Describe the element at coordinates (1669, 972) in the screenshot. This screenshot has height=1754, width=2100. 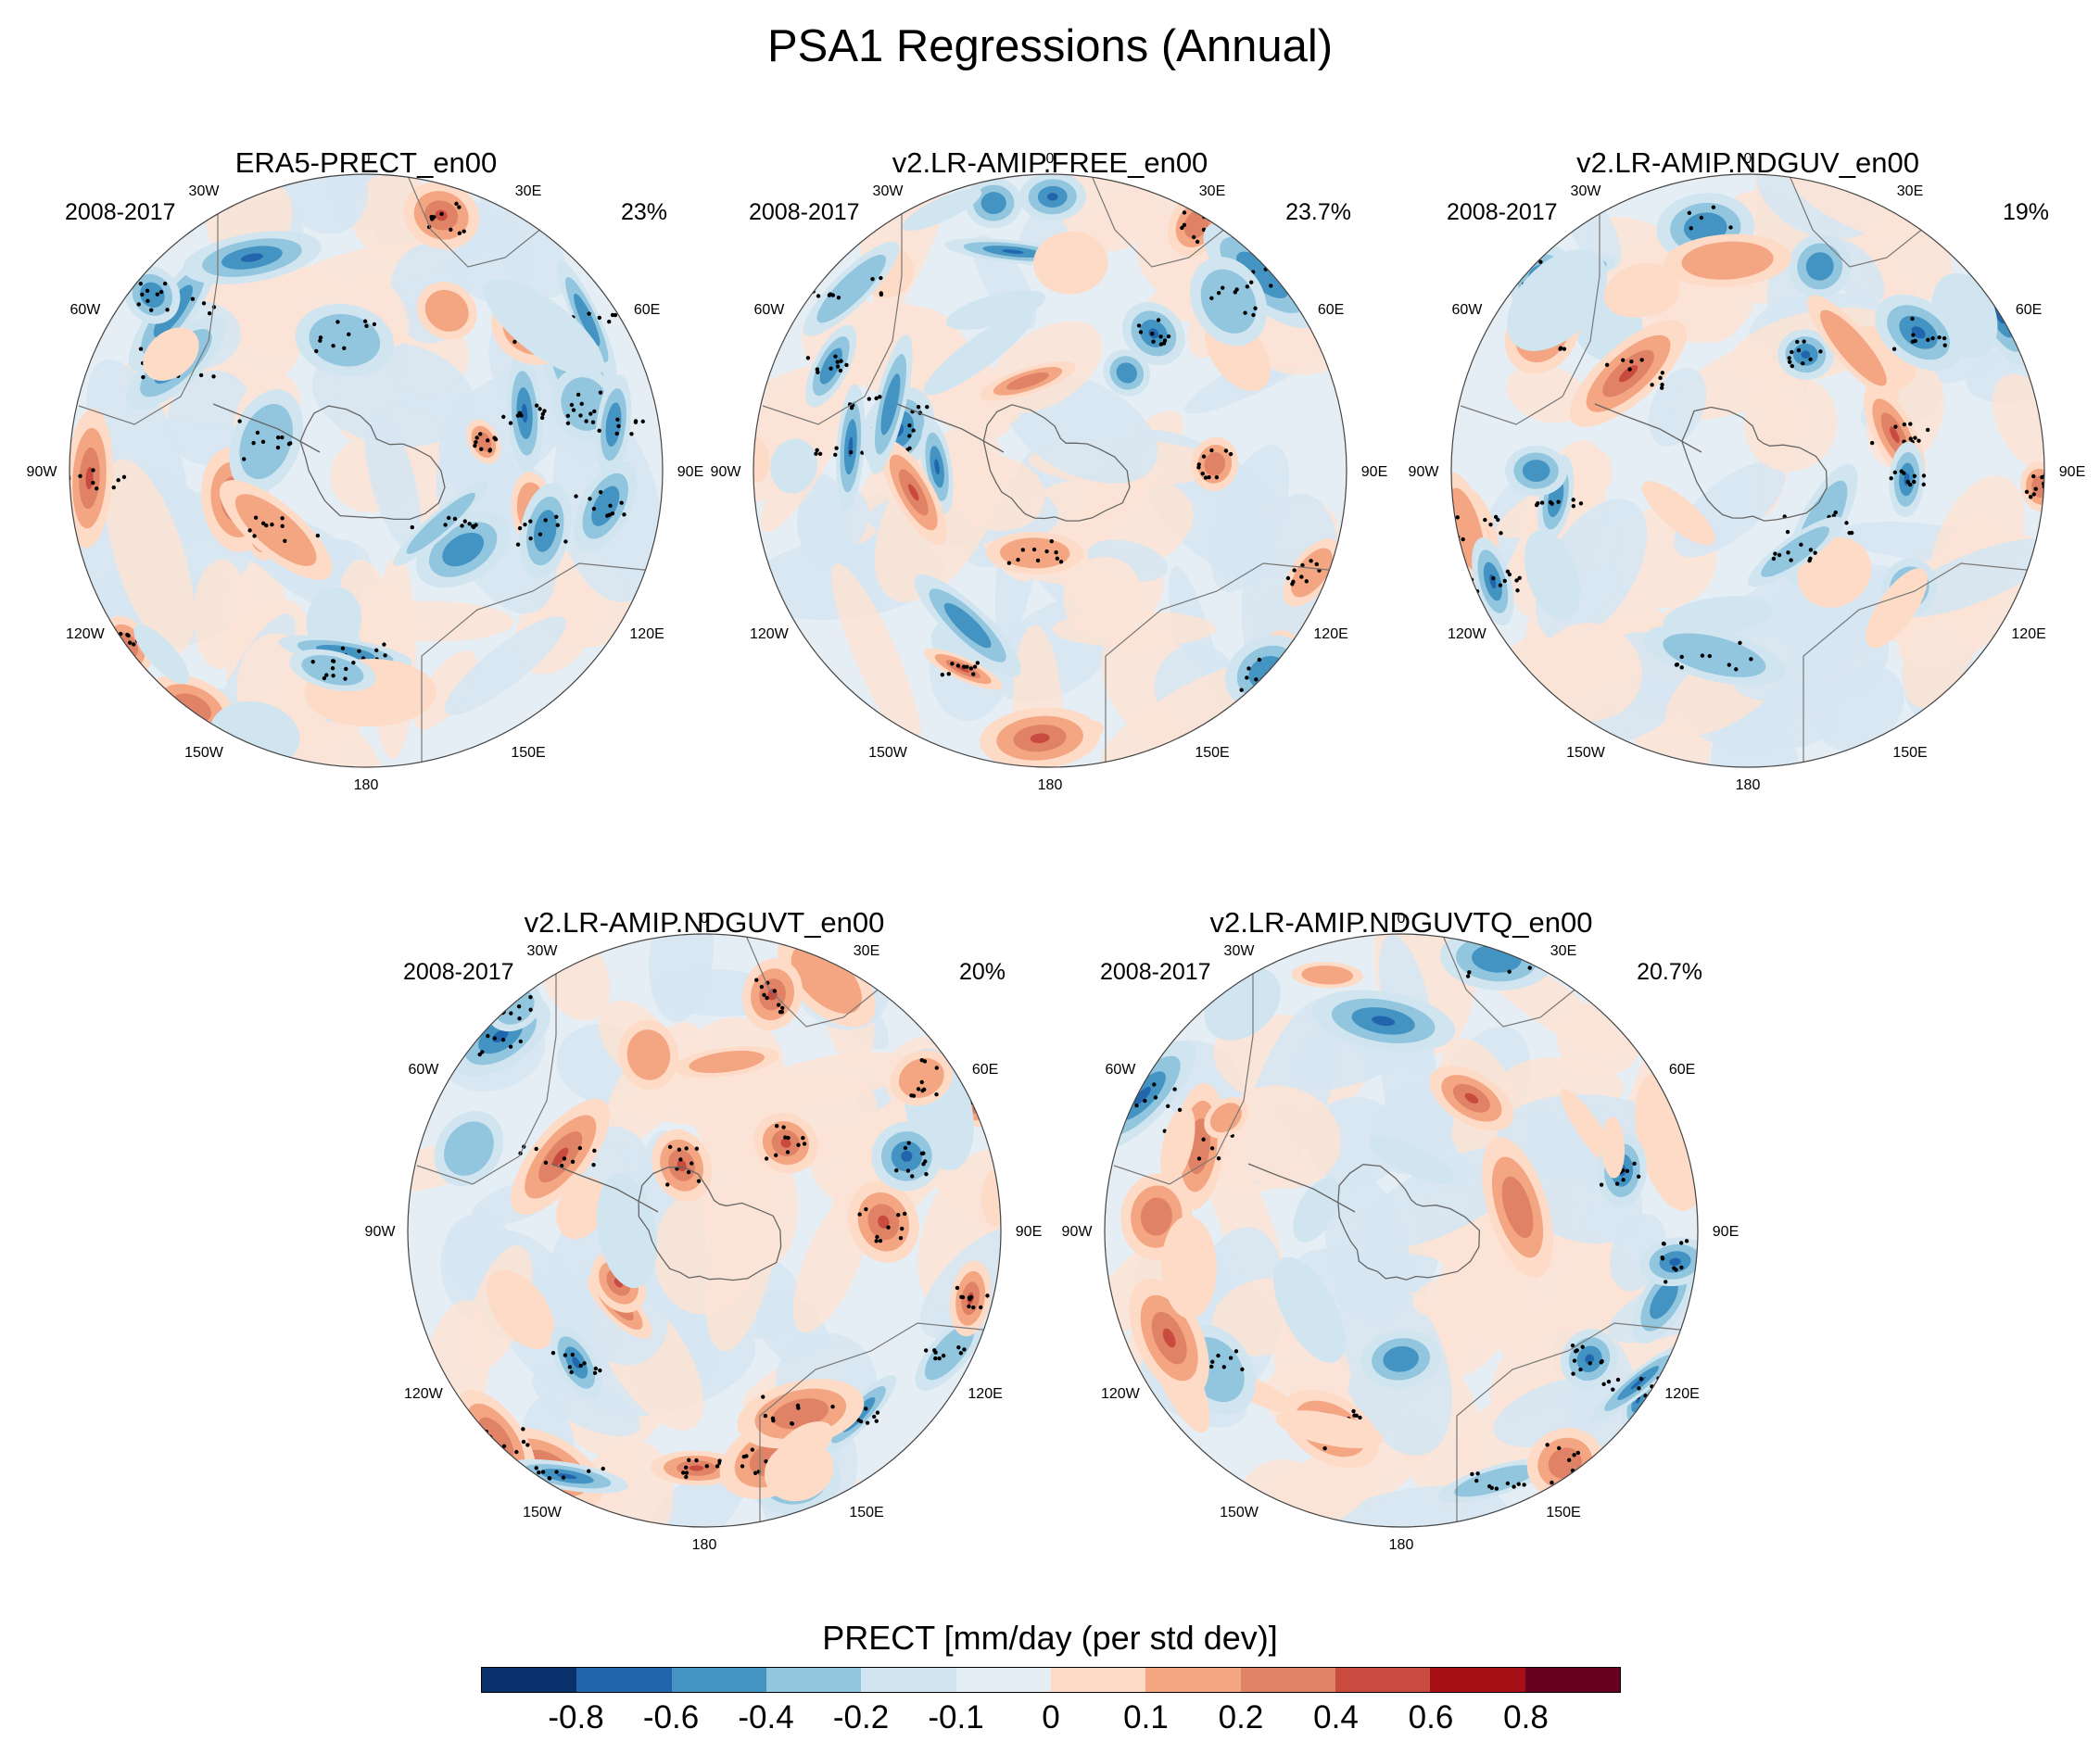
I see `variance-percent: 20.7%` at that location.